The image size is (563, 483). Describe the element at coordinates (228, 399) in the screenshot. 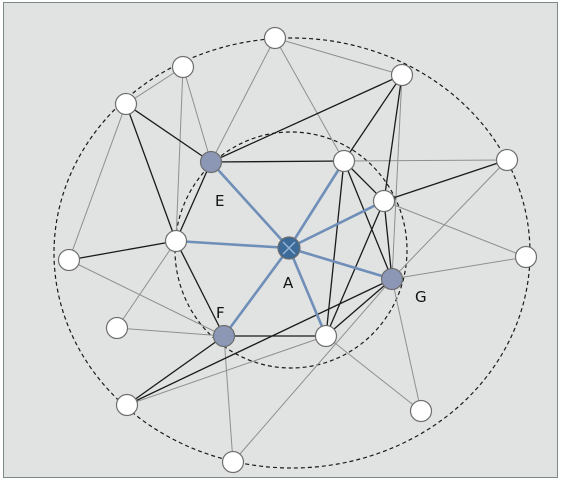

I see `edge-outer-F-o11` at that location.